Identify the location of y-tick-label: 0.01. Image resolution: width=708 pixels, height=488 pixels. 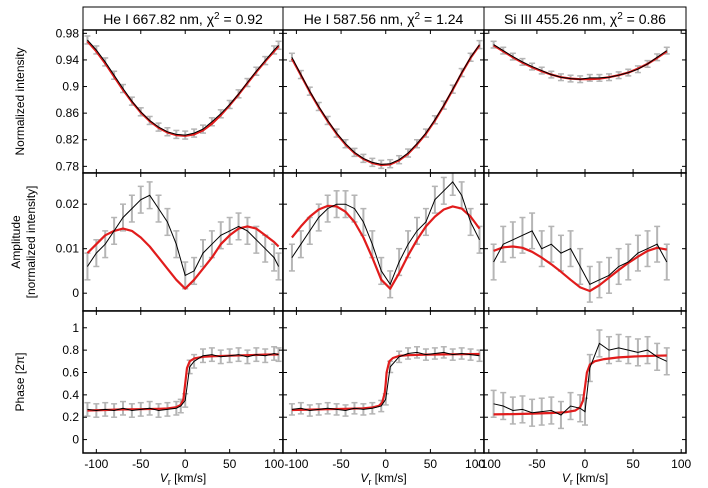
(68, 249).